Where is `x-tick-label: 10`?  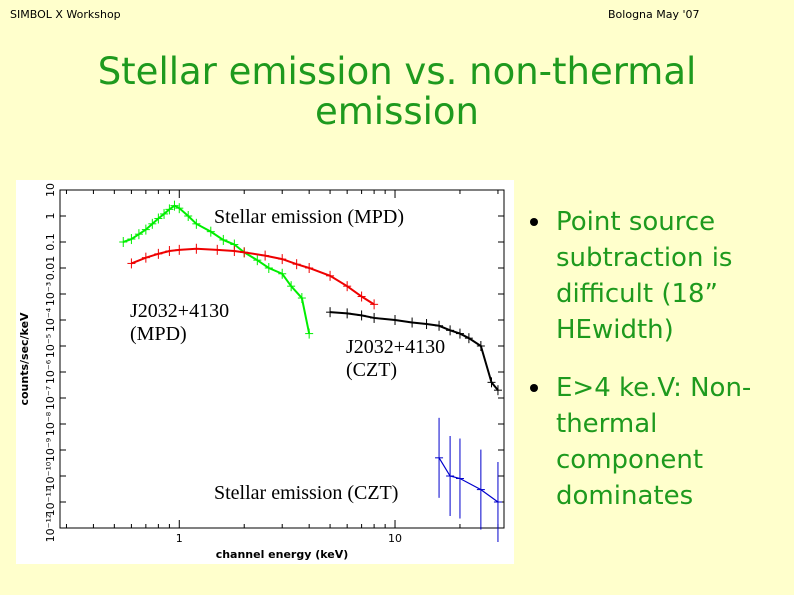 x-tick-label: 10 is located at coordinates (395, 538).